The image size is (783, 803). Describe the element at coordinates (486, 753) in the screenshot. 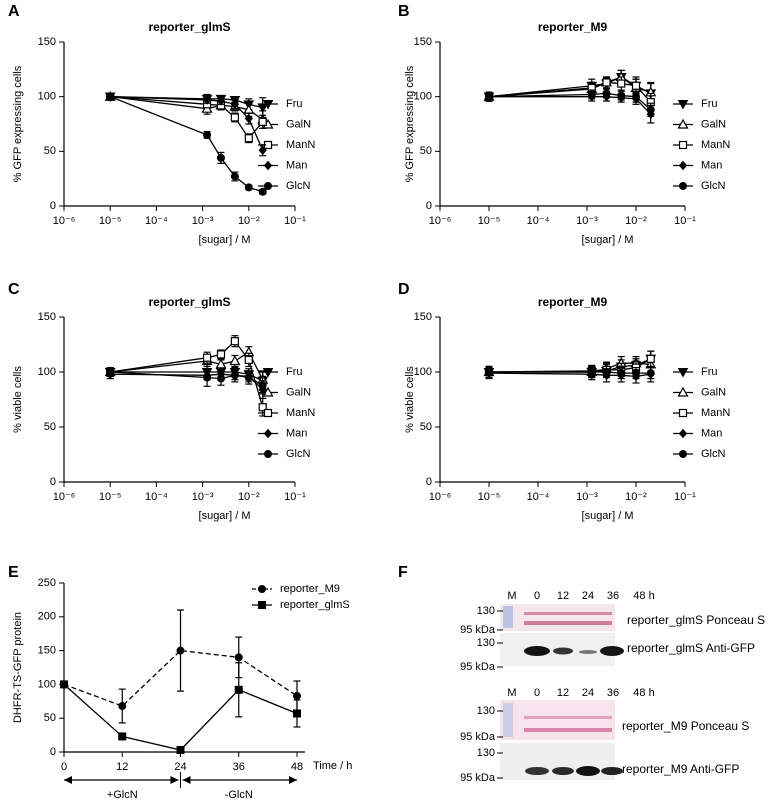

I see `marker-label: 130` at that location.